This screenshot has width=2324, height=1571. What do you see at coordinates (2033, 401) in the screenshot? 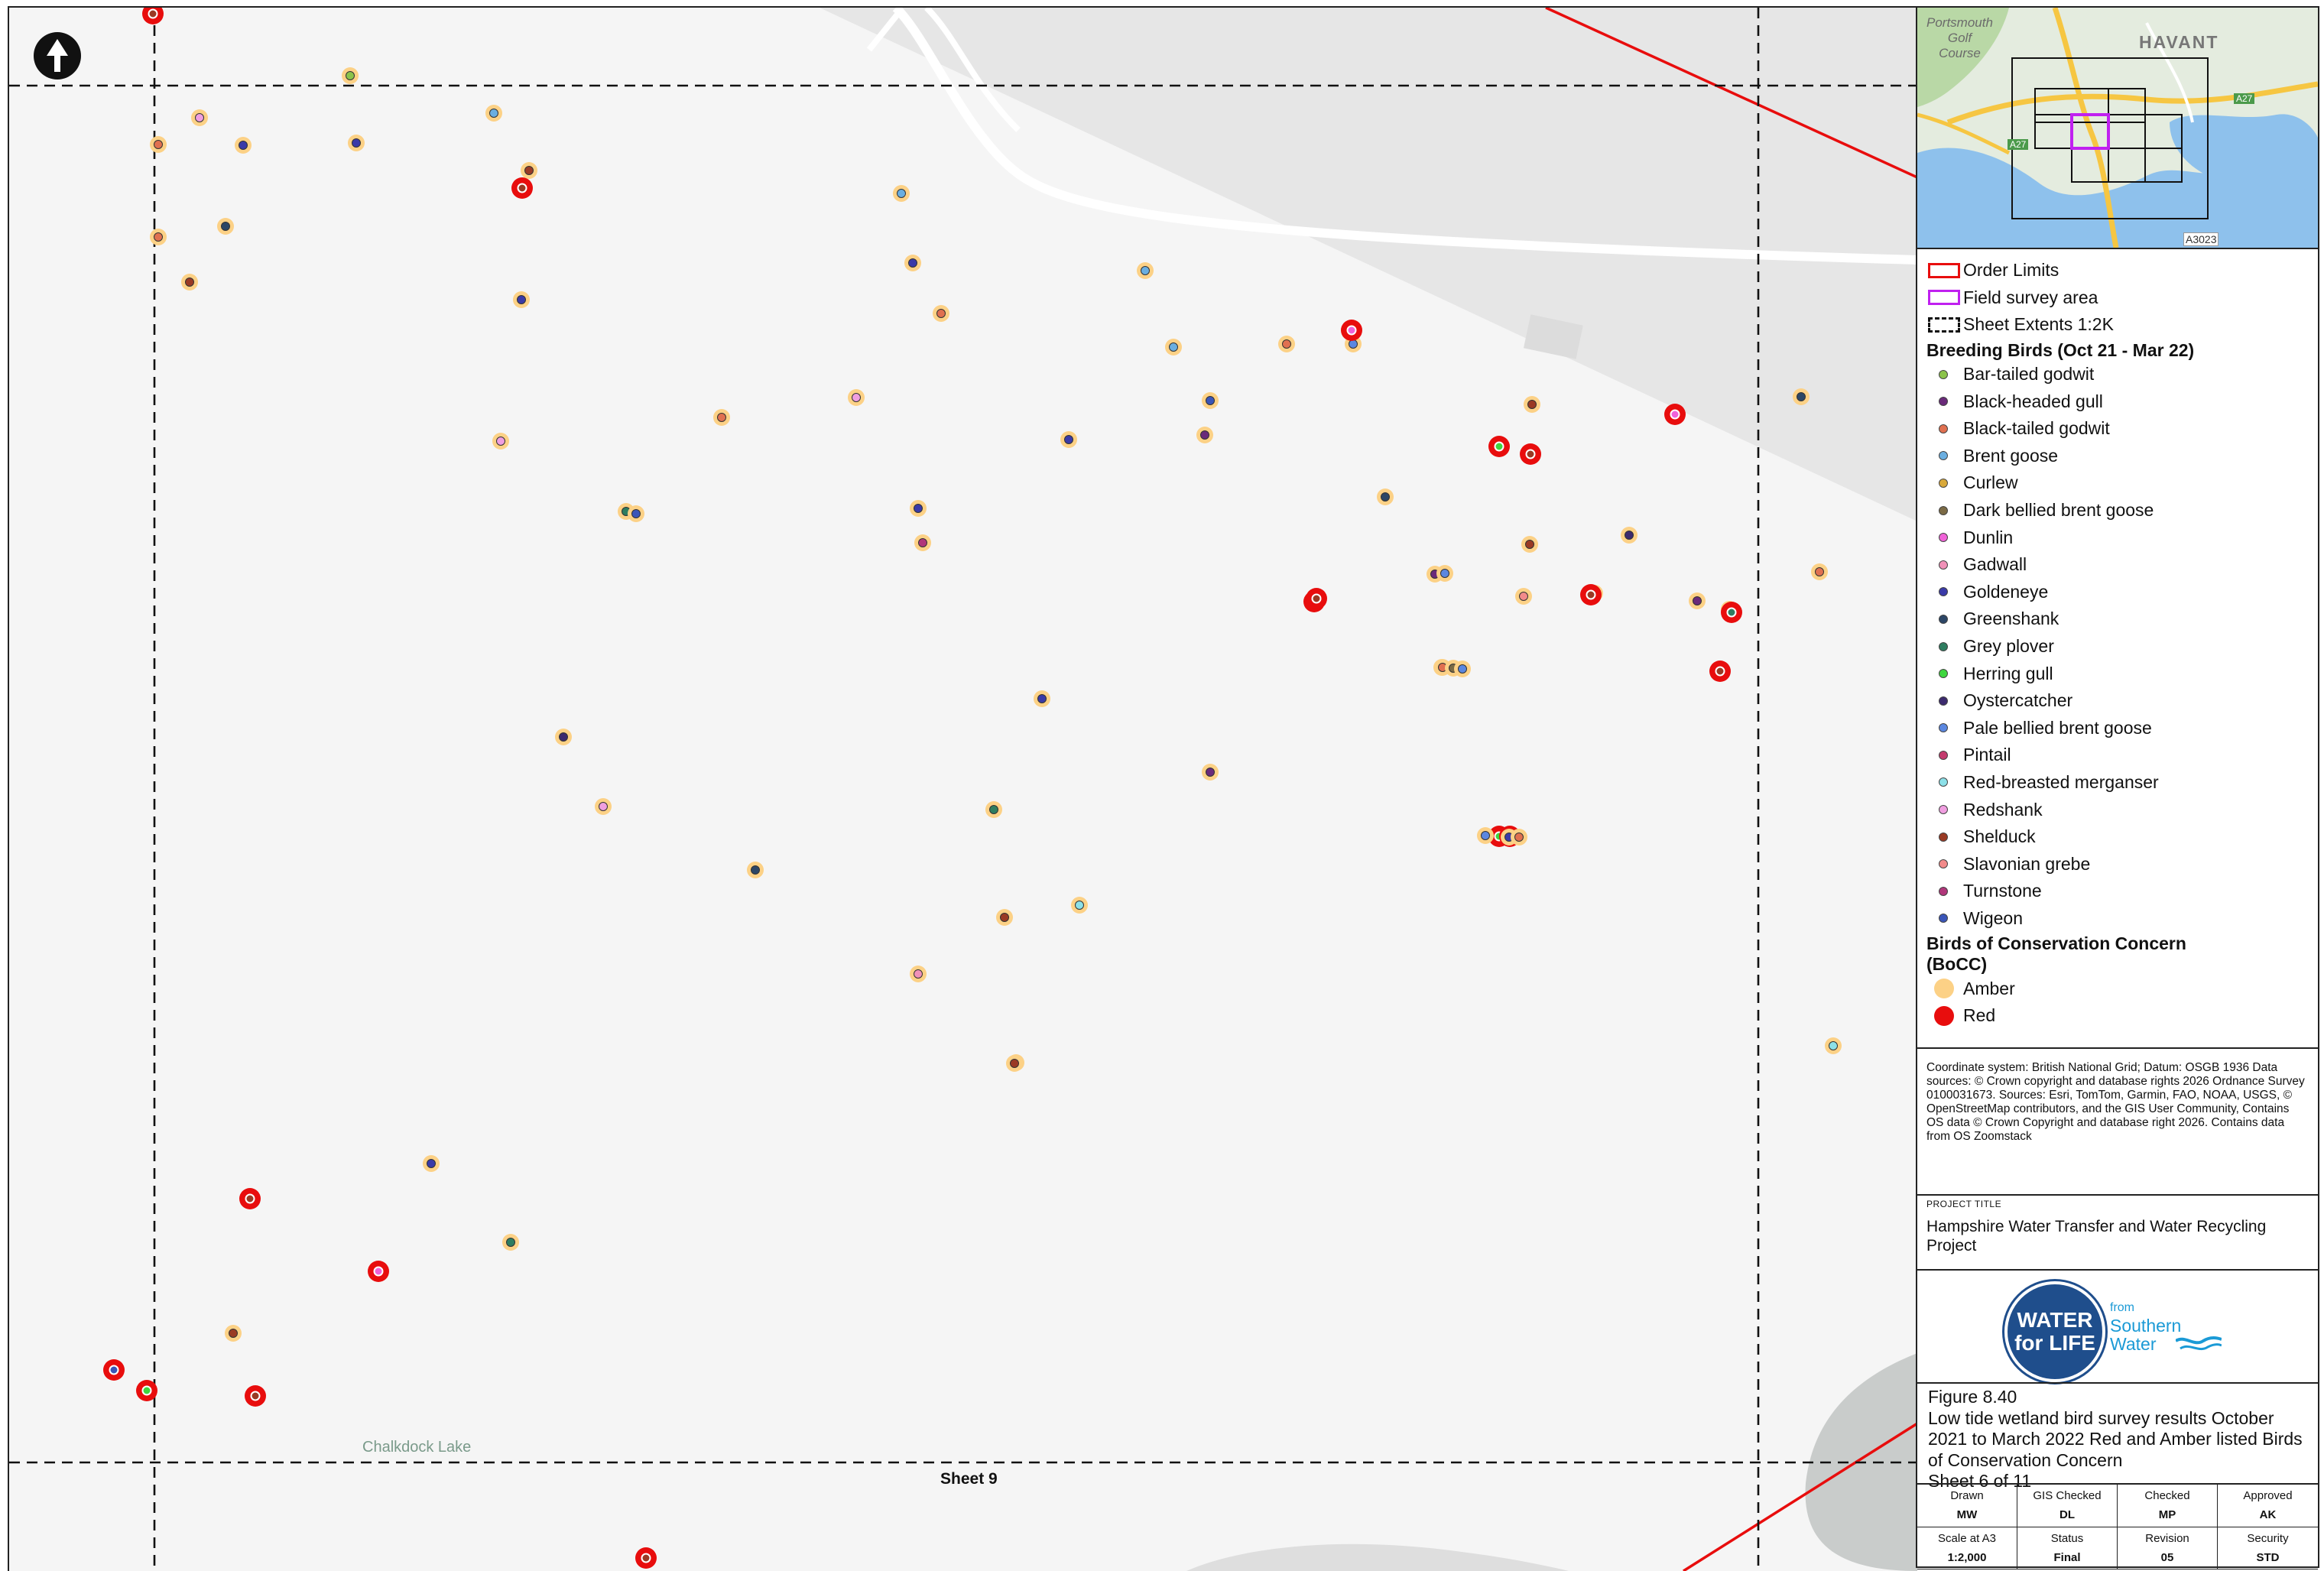
I see `legend-label: Black-headed gull` at bounding box center [2033, 401].